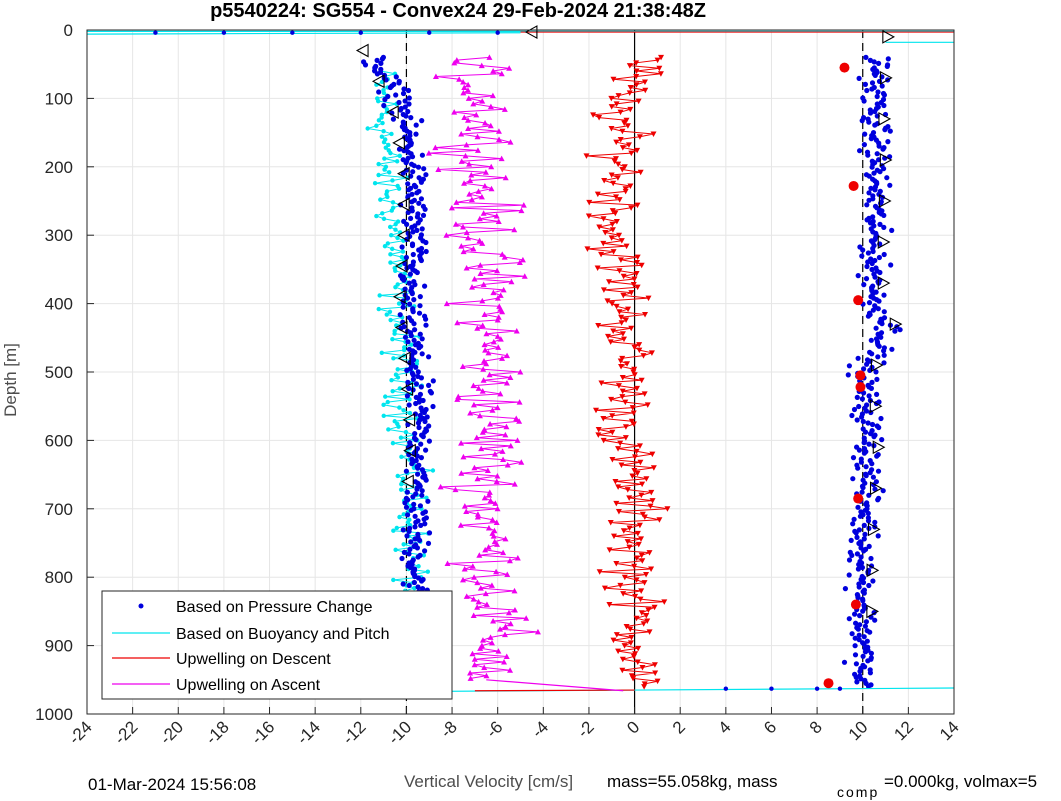  I want to click on x-tick-label: -16, so click(263, 732).